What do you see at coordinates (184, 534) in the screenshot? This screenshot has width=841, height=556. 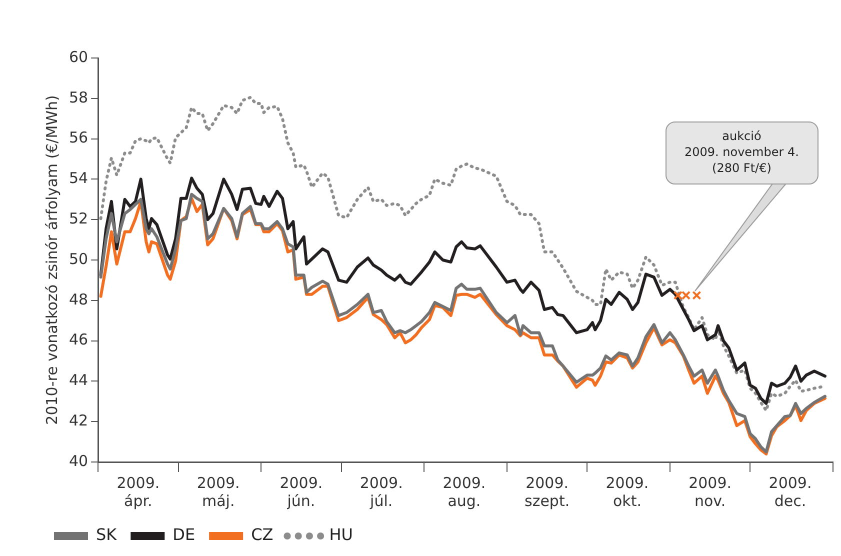 I see `legend-label: DE` at bounding box center [184, 534].